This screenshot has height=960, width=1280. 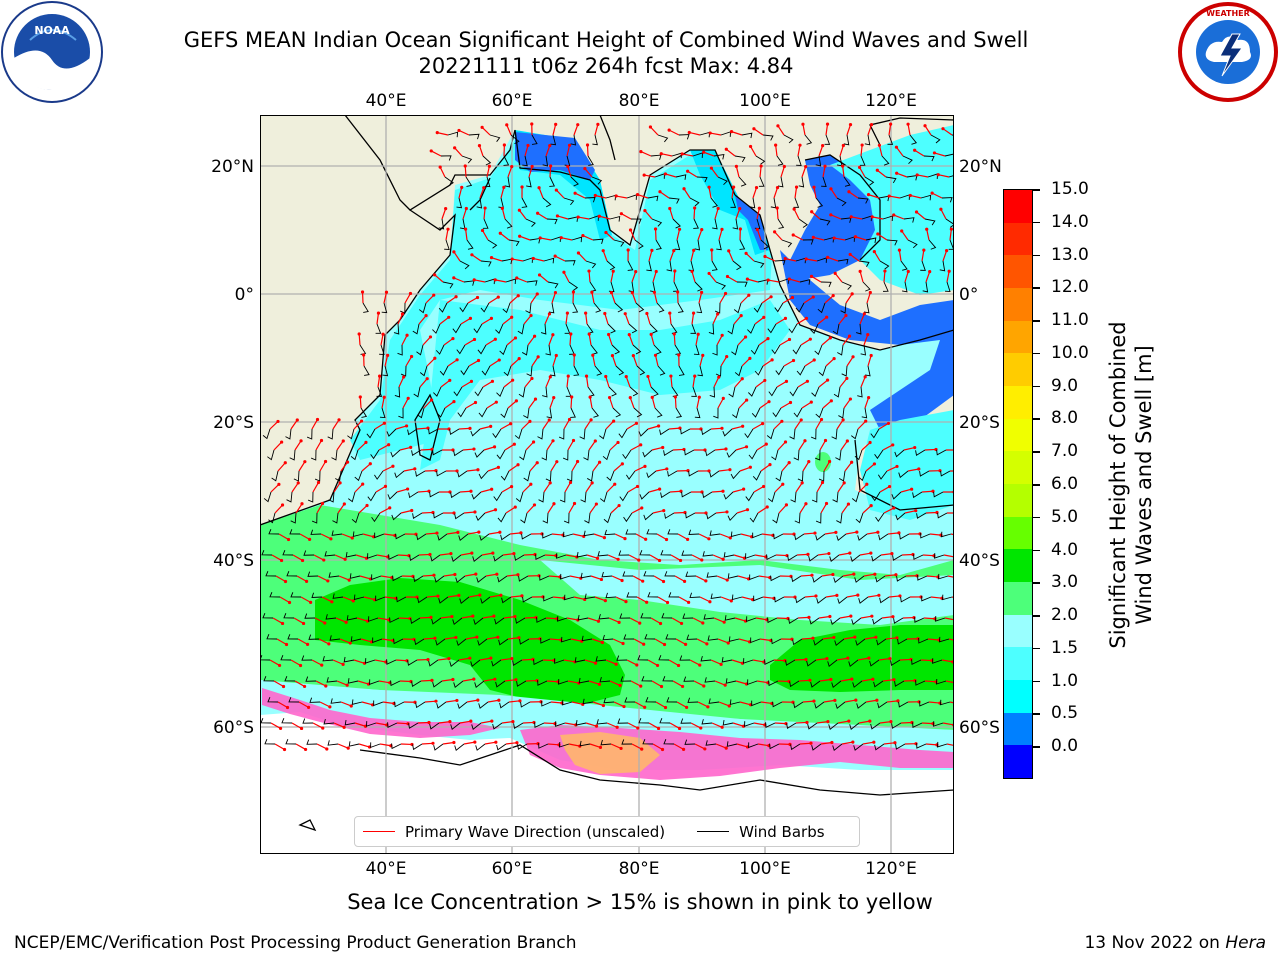 I want to click on lon-label-top: 60°E, so click(x=512, y=101).